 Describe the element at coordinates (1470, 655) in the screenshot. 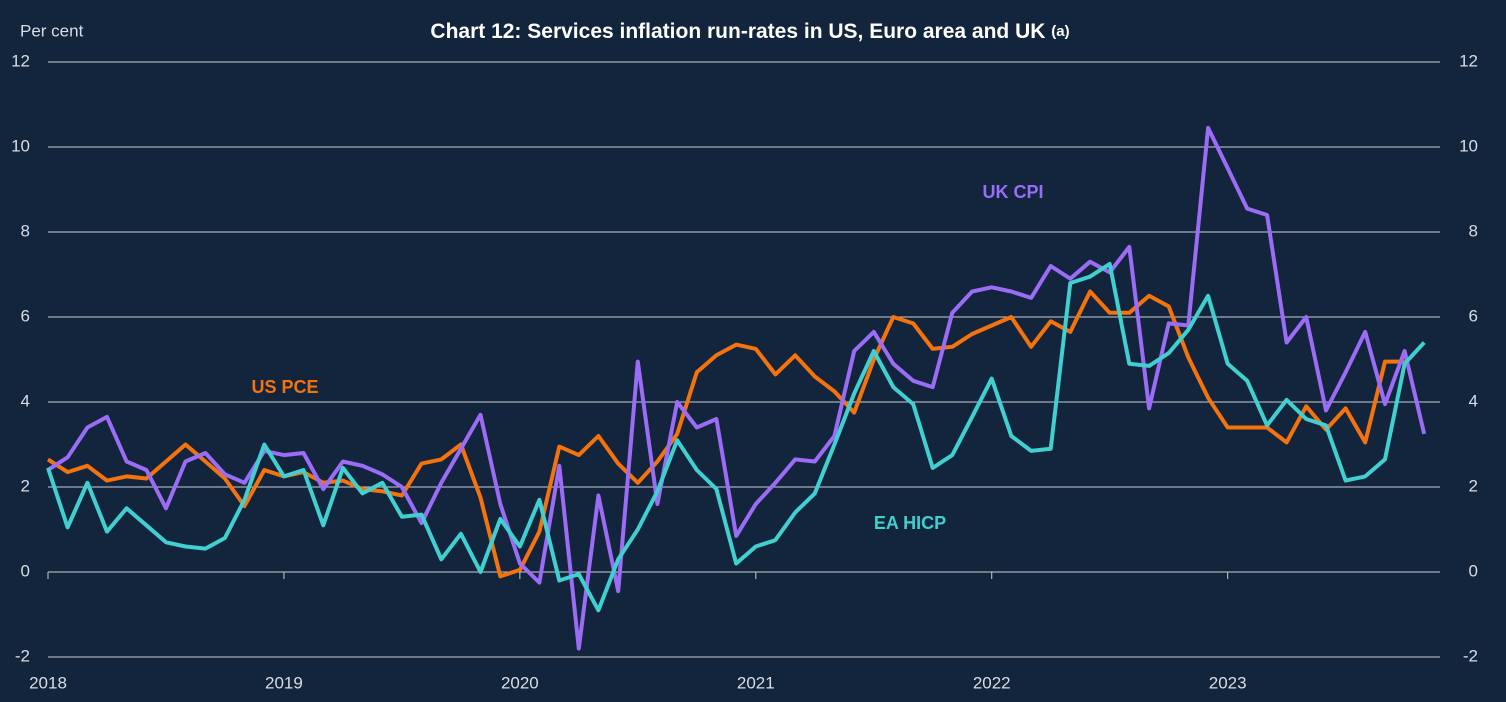

I see `y2-tick-label: -2` at that location.